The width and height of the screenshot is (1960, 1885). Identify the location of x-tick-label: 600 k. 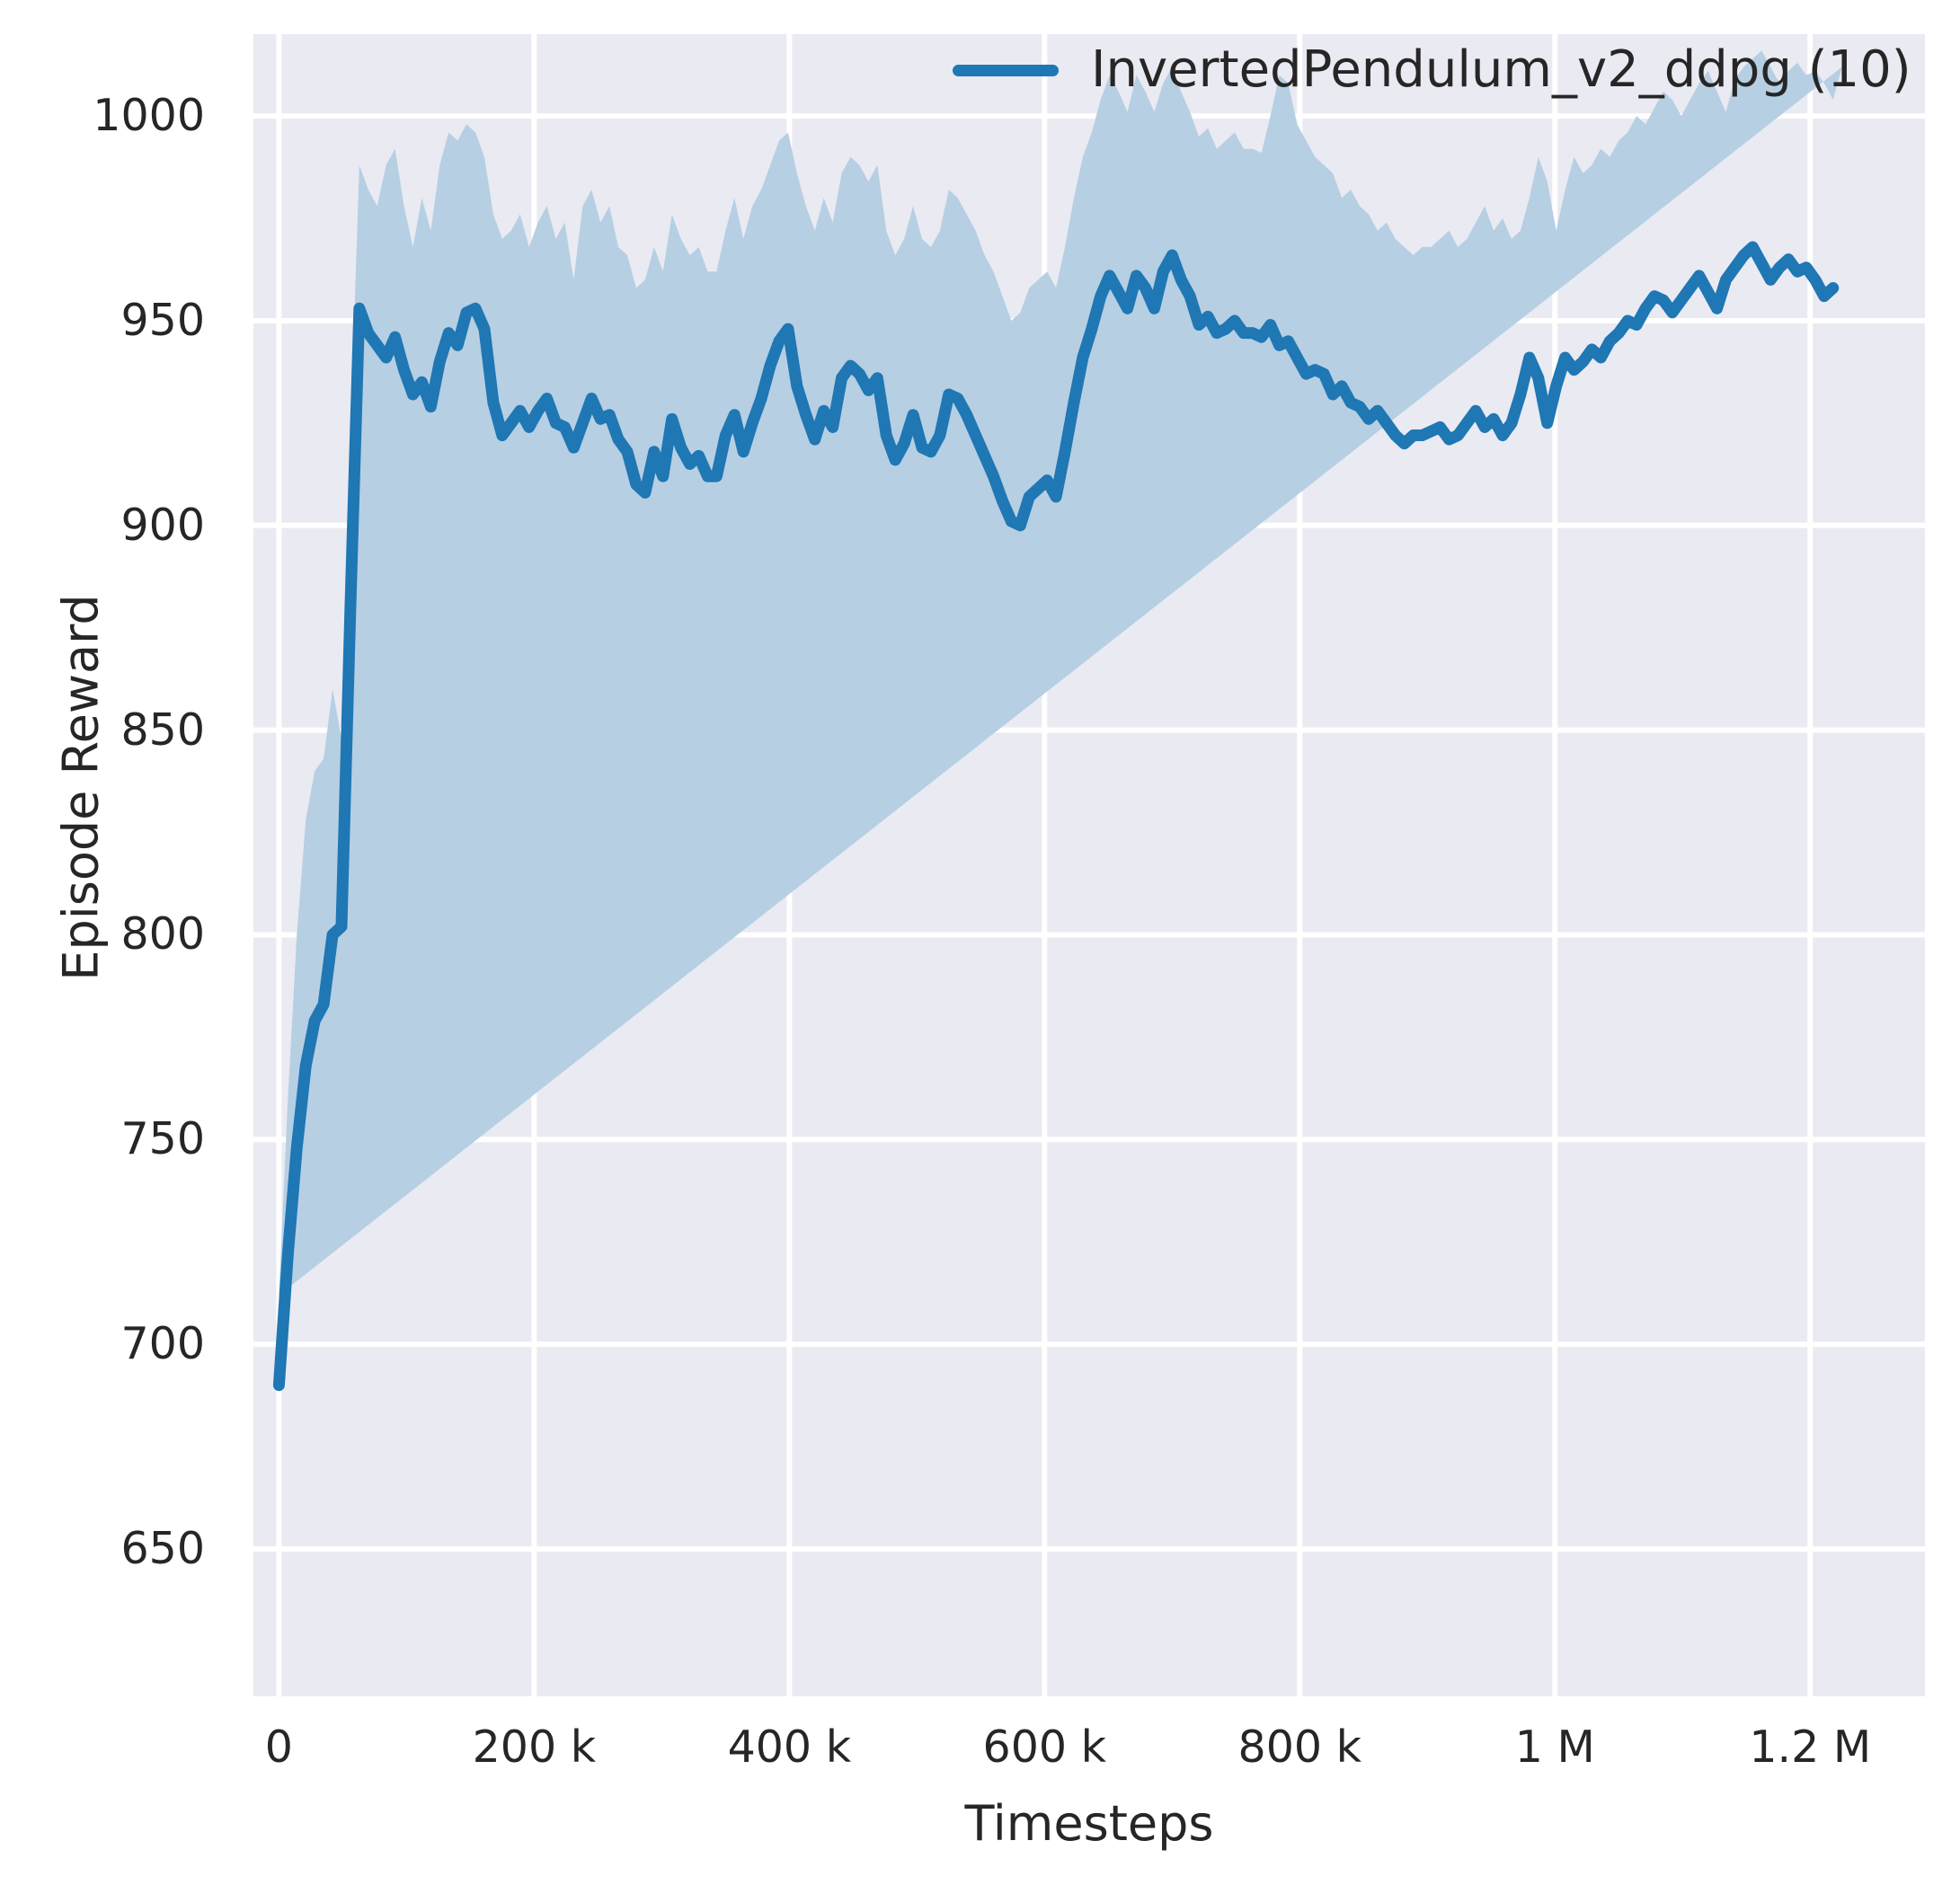
(1045, 1747).